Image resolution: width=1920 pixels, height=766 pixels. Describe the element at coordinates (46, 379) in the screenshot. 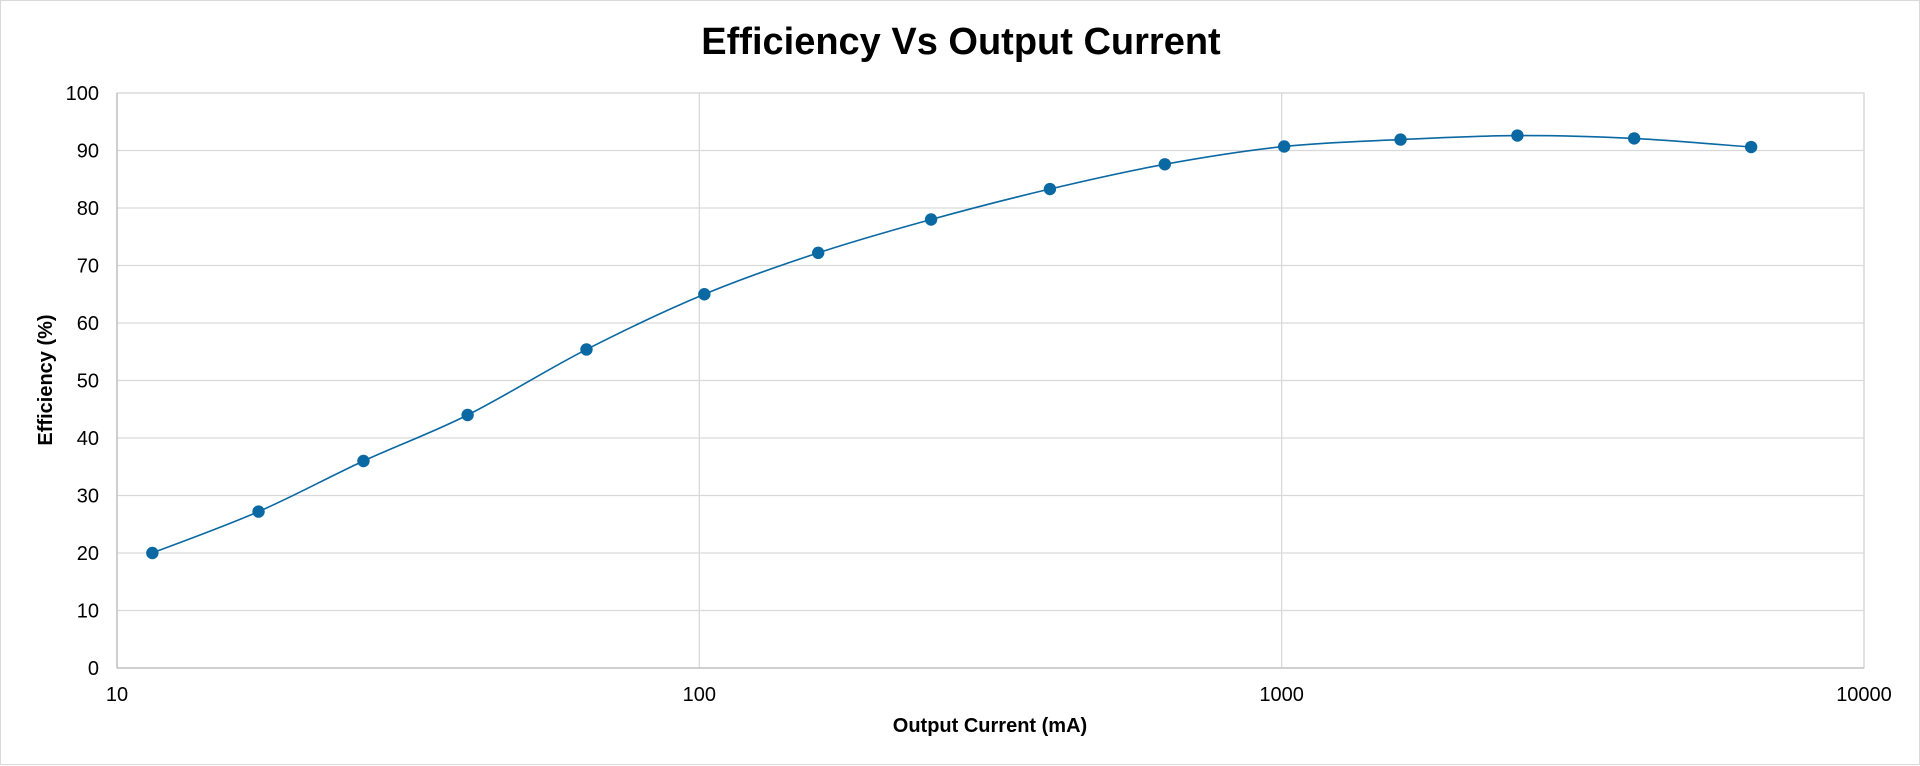

I see `y-axis-title: Efficiency (%)` at that location.